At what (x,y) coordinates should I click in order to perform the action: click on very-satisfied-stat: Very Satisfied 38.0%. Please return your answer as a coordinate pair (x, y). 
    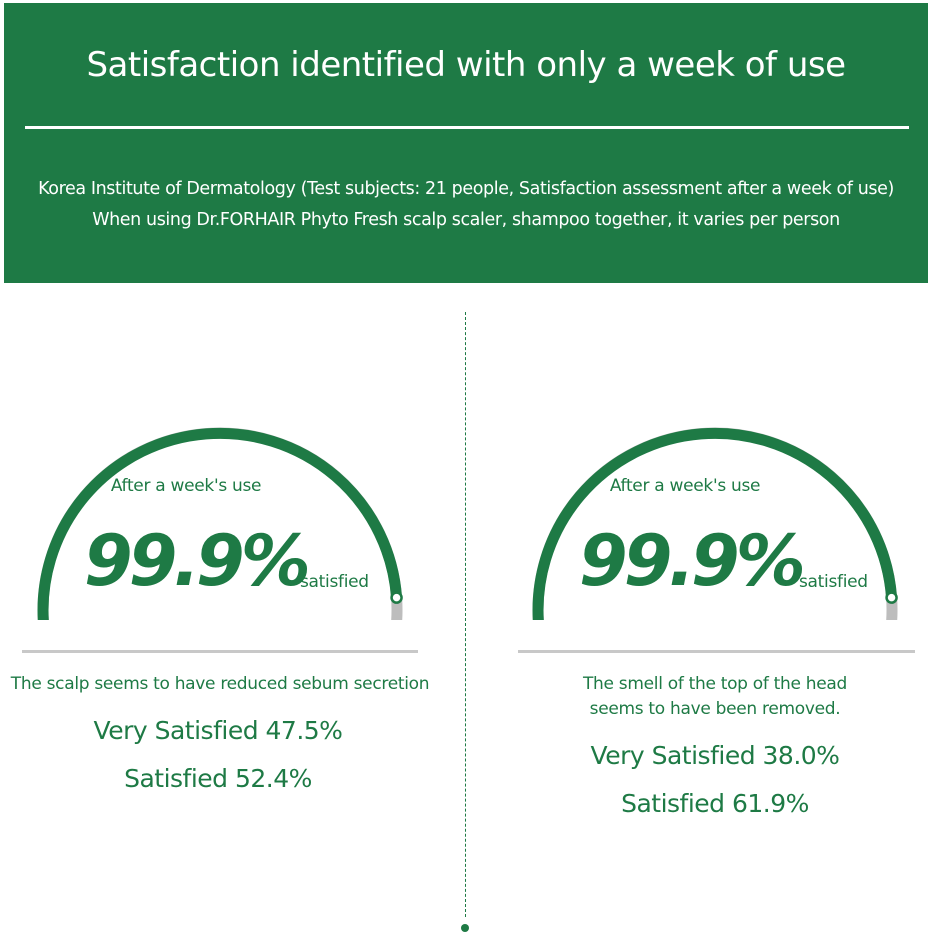
    Looking at the image, I should click on (715, 755).